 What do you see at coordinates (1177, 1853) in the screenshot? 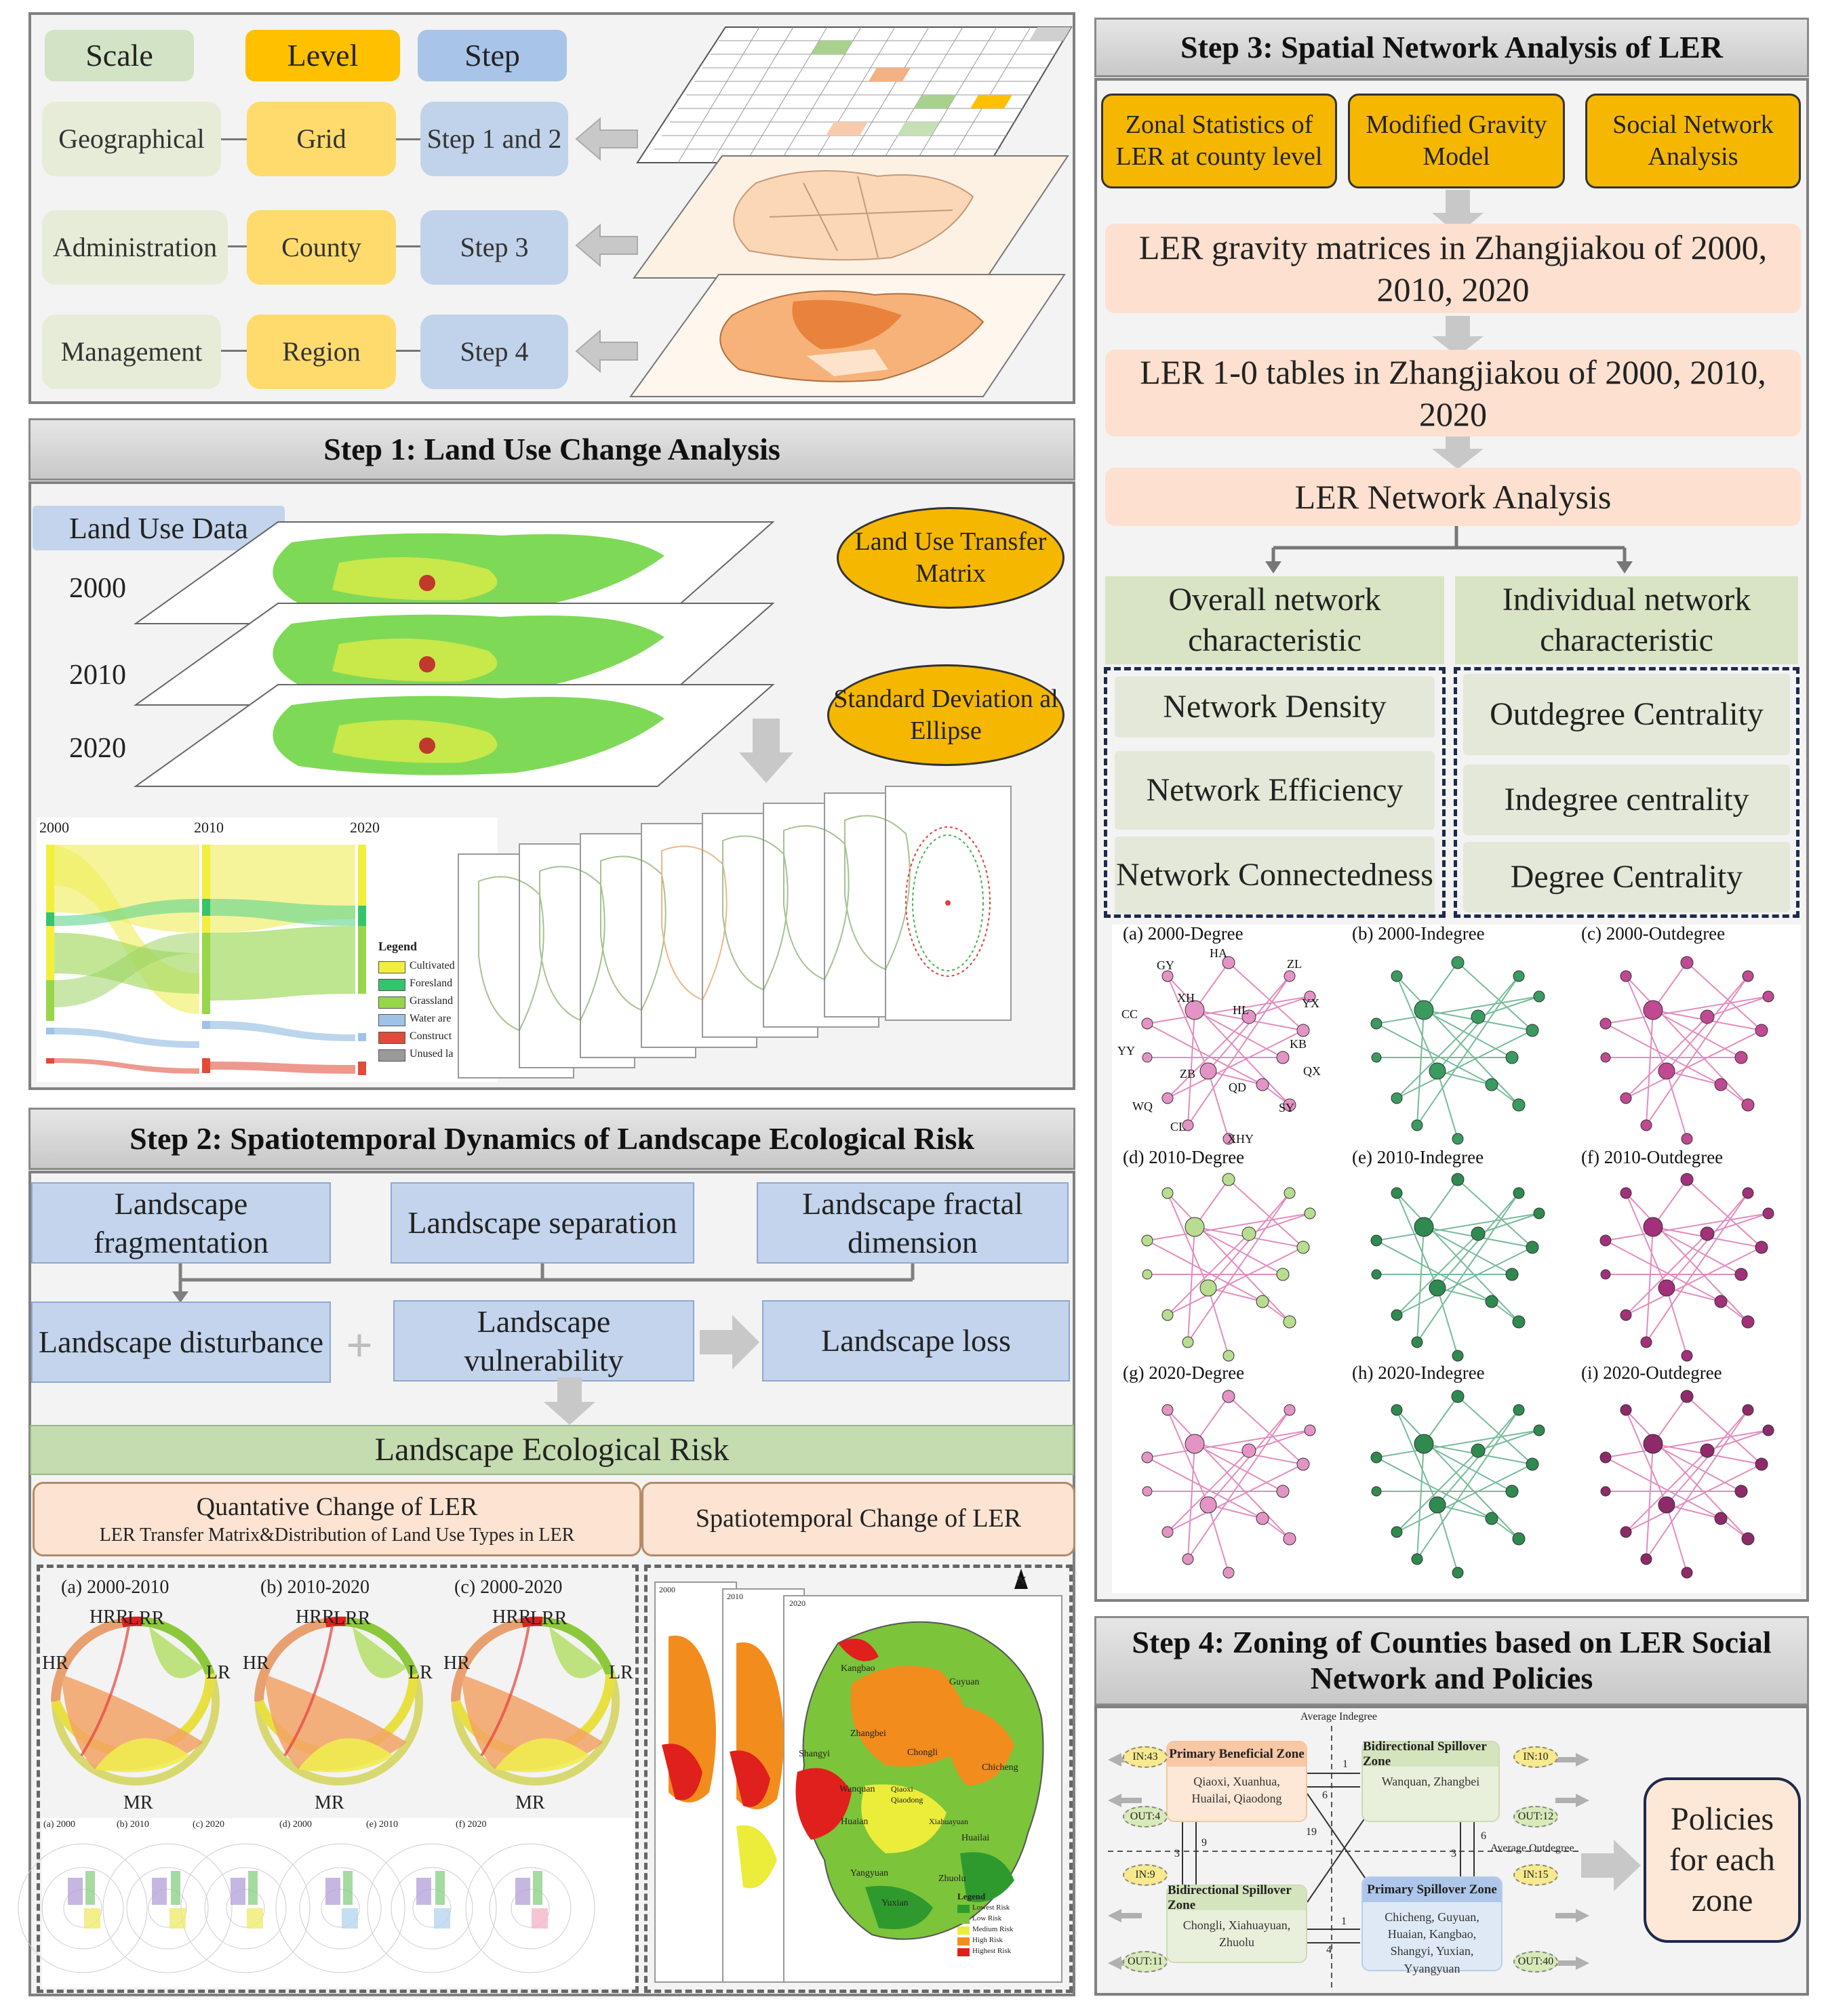
I see `flow-number: 3` at bounding box center [1177, 1853].